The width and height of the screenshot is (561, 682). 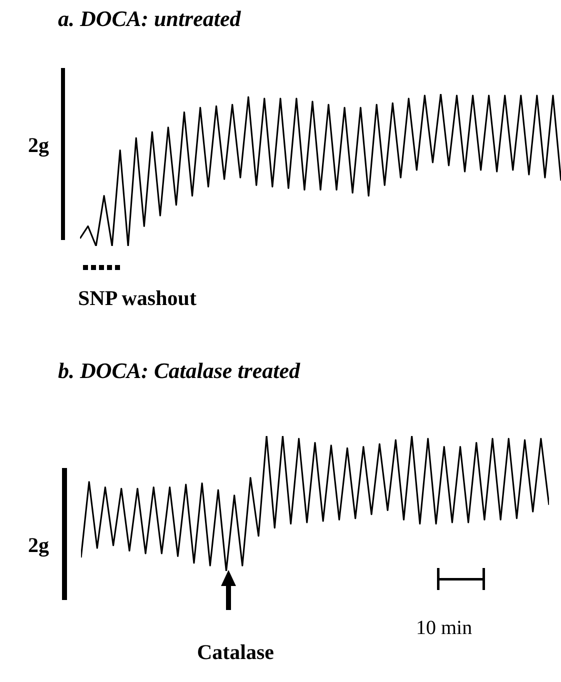 I want to click on text: SNP washout, so click(x=137, y=298).